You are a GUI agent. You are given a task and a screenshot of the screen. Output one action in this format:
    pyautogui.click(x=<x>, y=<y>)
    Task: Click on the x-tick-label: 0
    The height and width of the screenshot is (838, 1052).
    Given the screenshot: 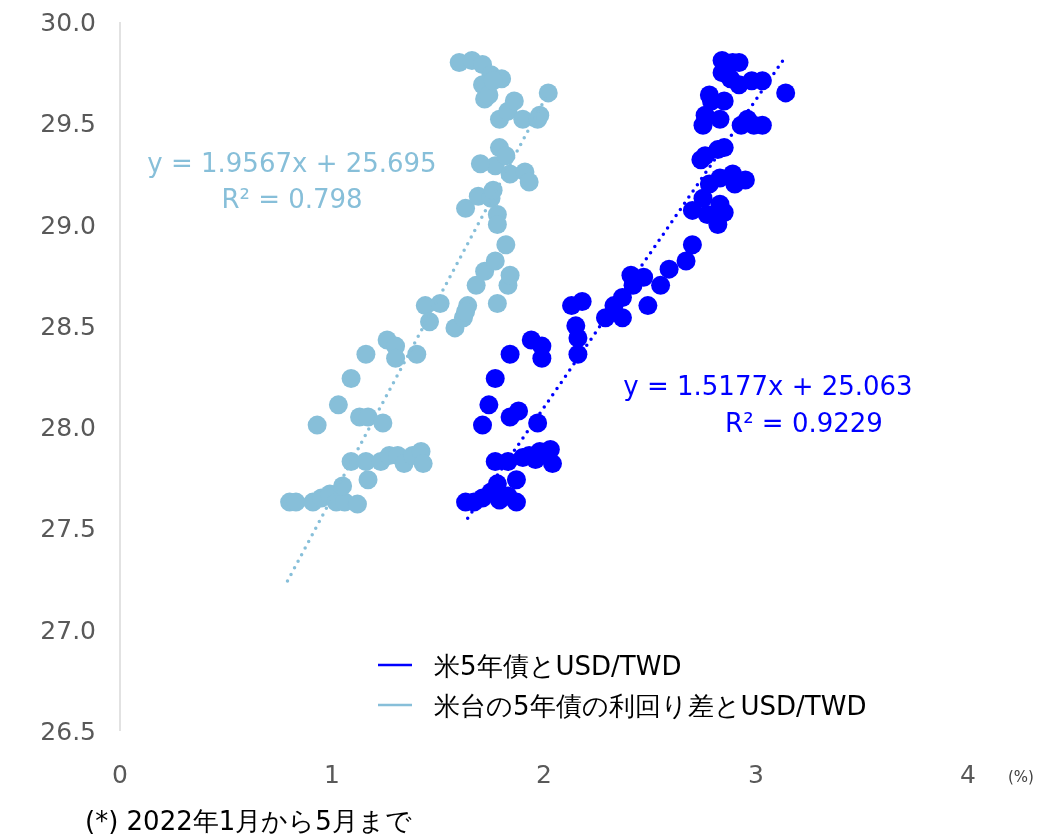 What is the action you would take?
    pyautogui.click(x=120, y=774)
    